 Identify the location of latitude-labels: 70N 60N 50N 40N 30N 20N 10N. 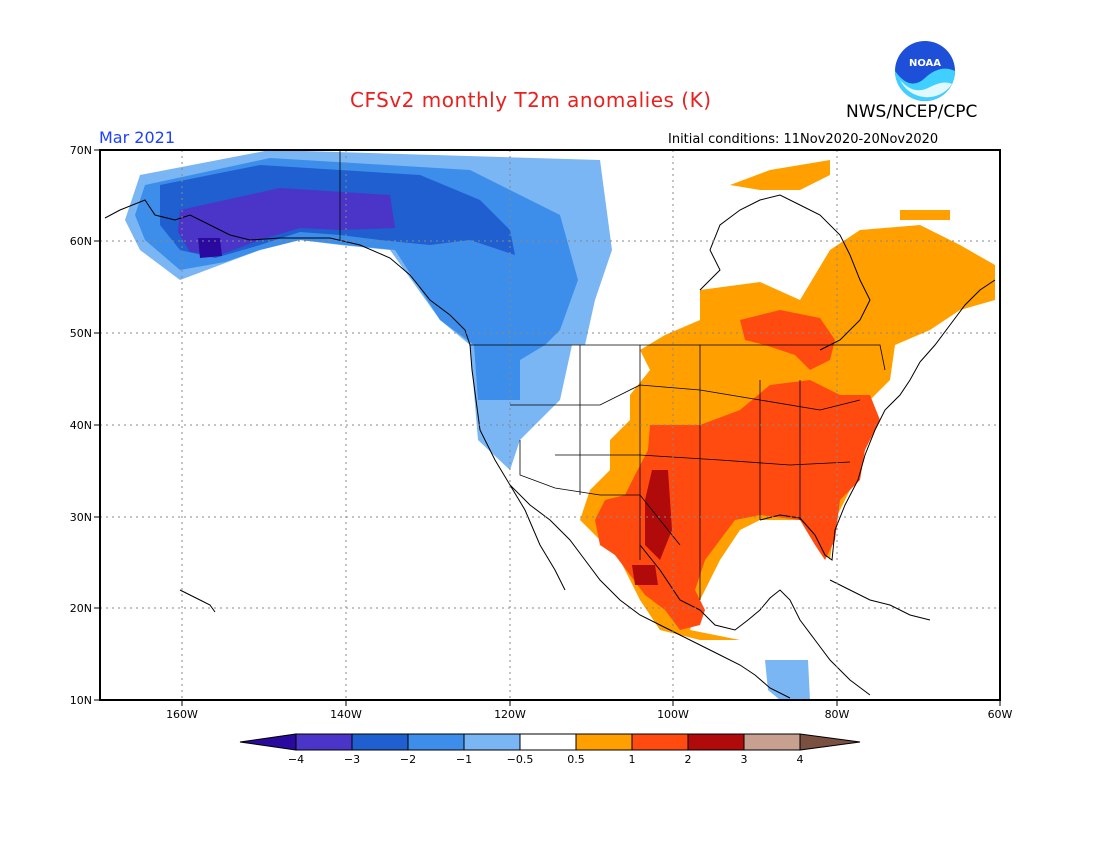
(81, 425).